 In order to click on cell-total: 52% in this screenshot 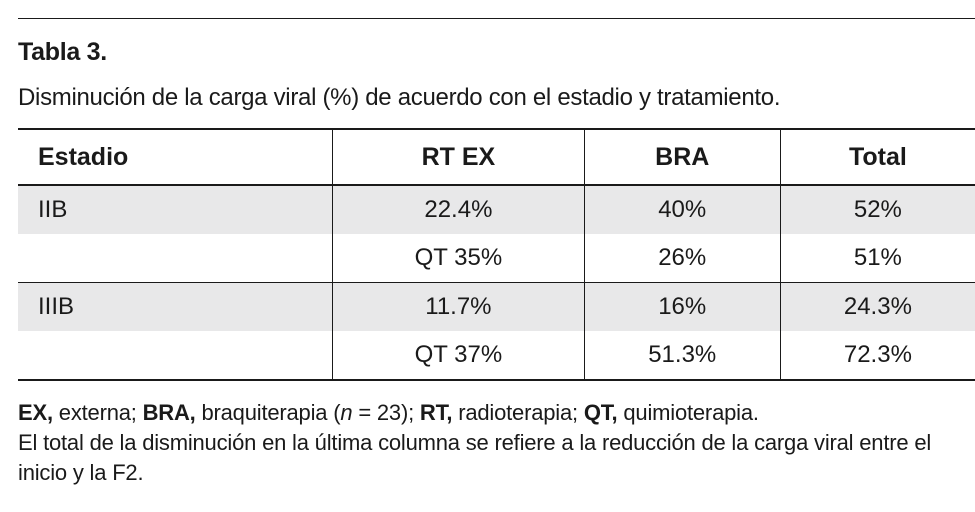, I will do `click(877, 209)`.